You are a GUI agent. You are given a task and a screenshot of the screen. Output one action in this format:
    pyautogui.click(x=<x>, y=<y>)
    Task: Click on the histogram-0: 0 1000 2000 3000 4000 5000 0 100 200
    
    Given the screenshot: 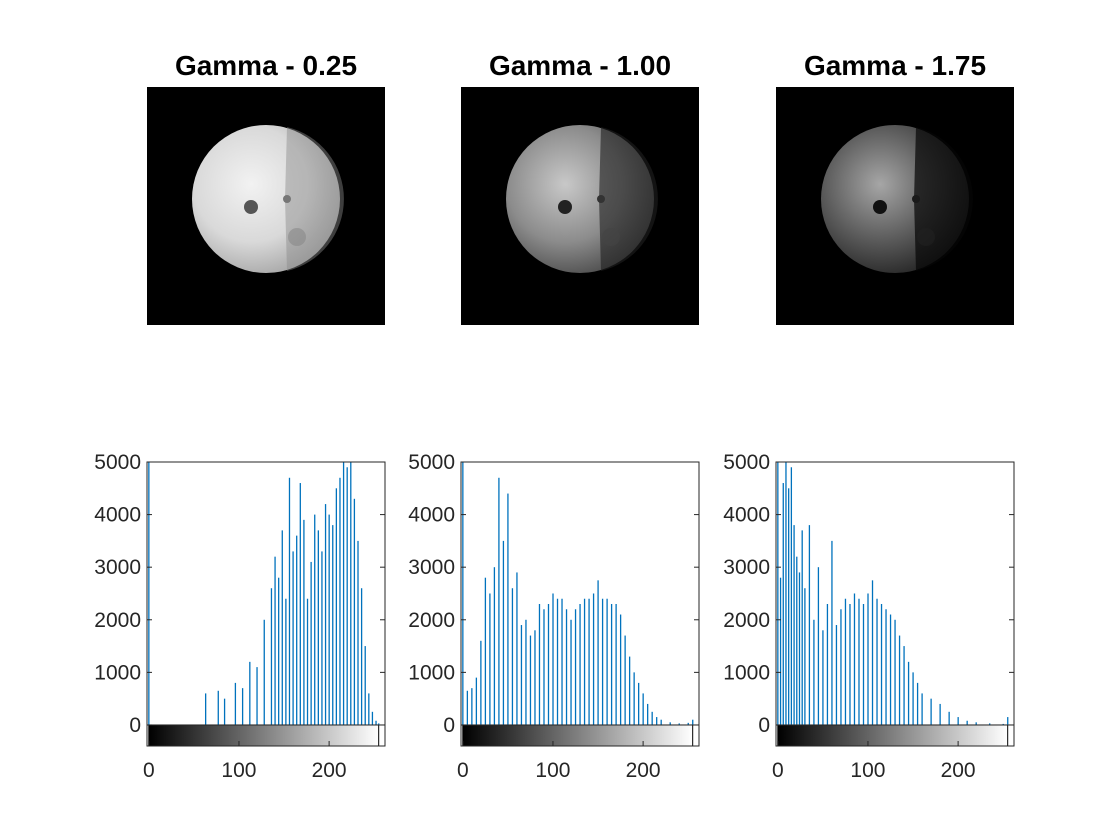 What is the action you would take?
    pyautogui.click(x=240, y=616)
    